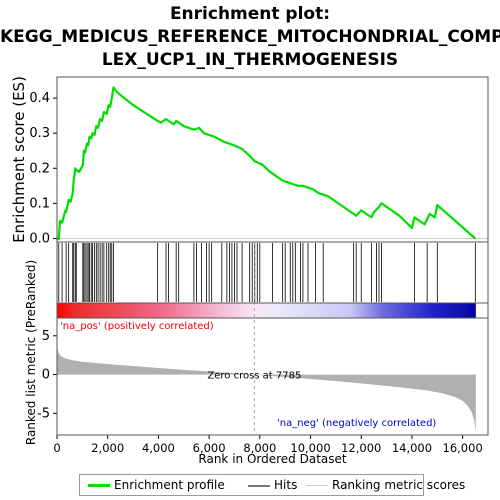 Image resolution: width=500 pixels, height=500 pixels. What do you see at coordinates (310, 448) in the screenshot?
I see `xtick-label: 10,000` at bounding box center [310, 448].